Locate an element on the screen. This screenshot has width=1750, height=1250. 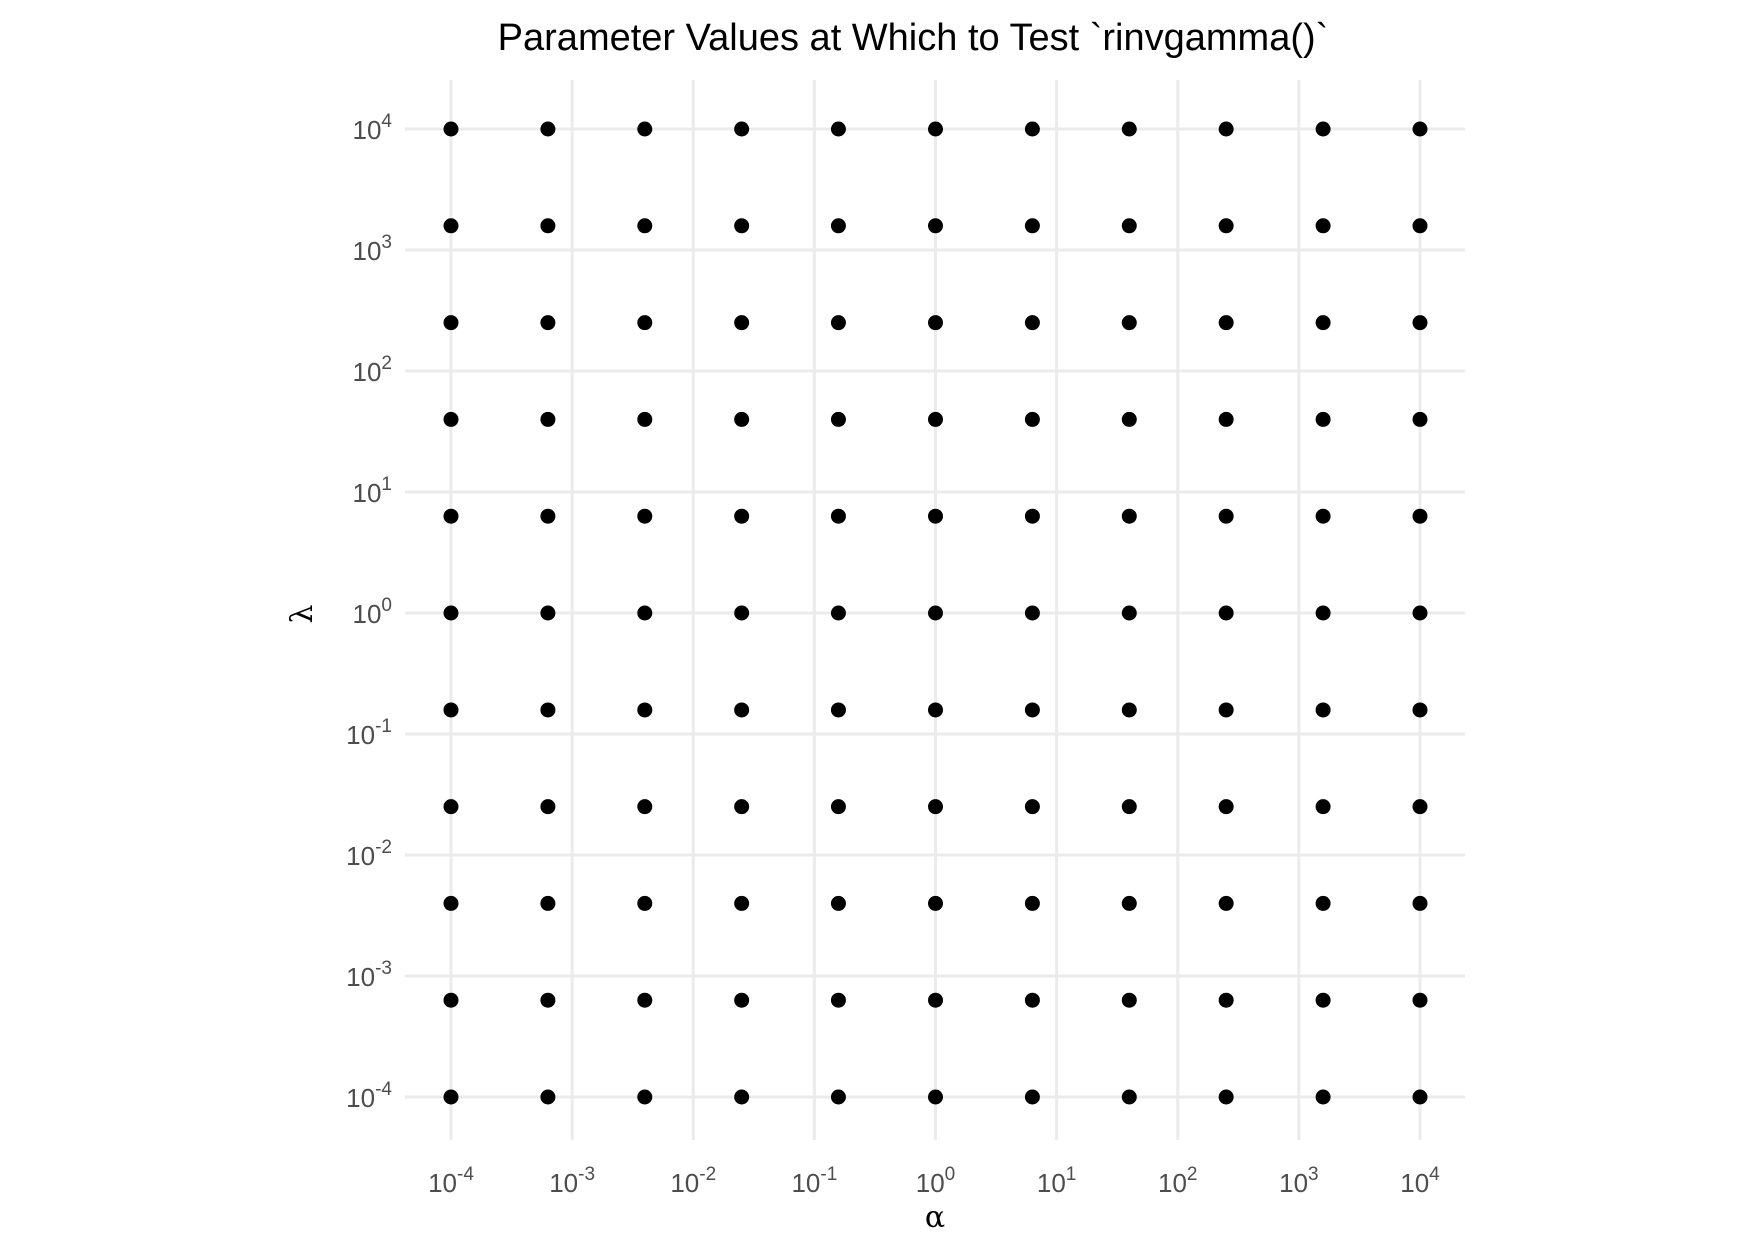
x-axis-ticks: 10⁻⁴ 10⁻³ 10⁻² 10⁻¹ 10⁰ 10¹ 10² 10³ 10⁴ is located at coordinates (934, 1181).